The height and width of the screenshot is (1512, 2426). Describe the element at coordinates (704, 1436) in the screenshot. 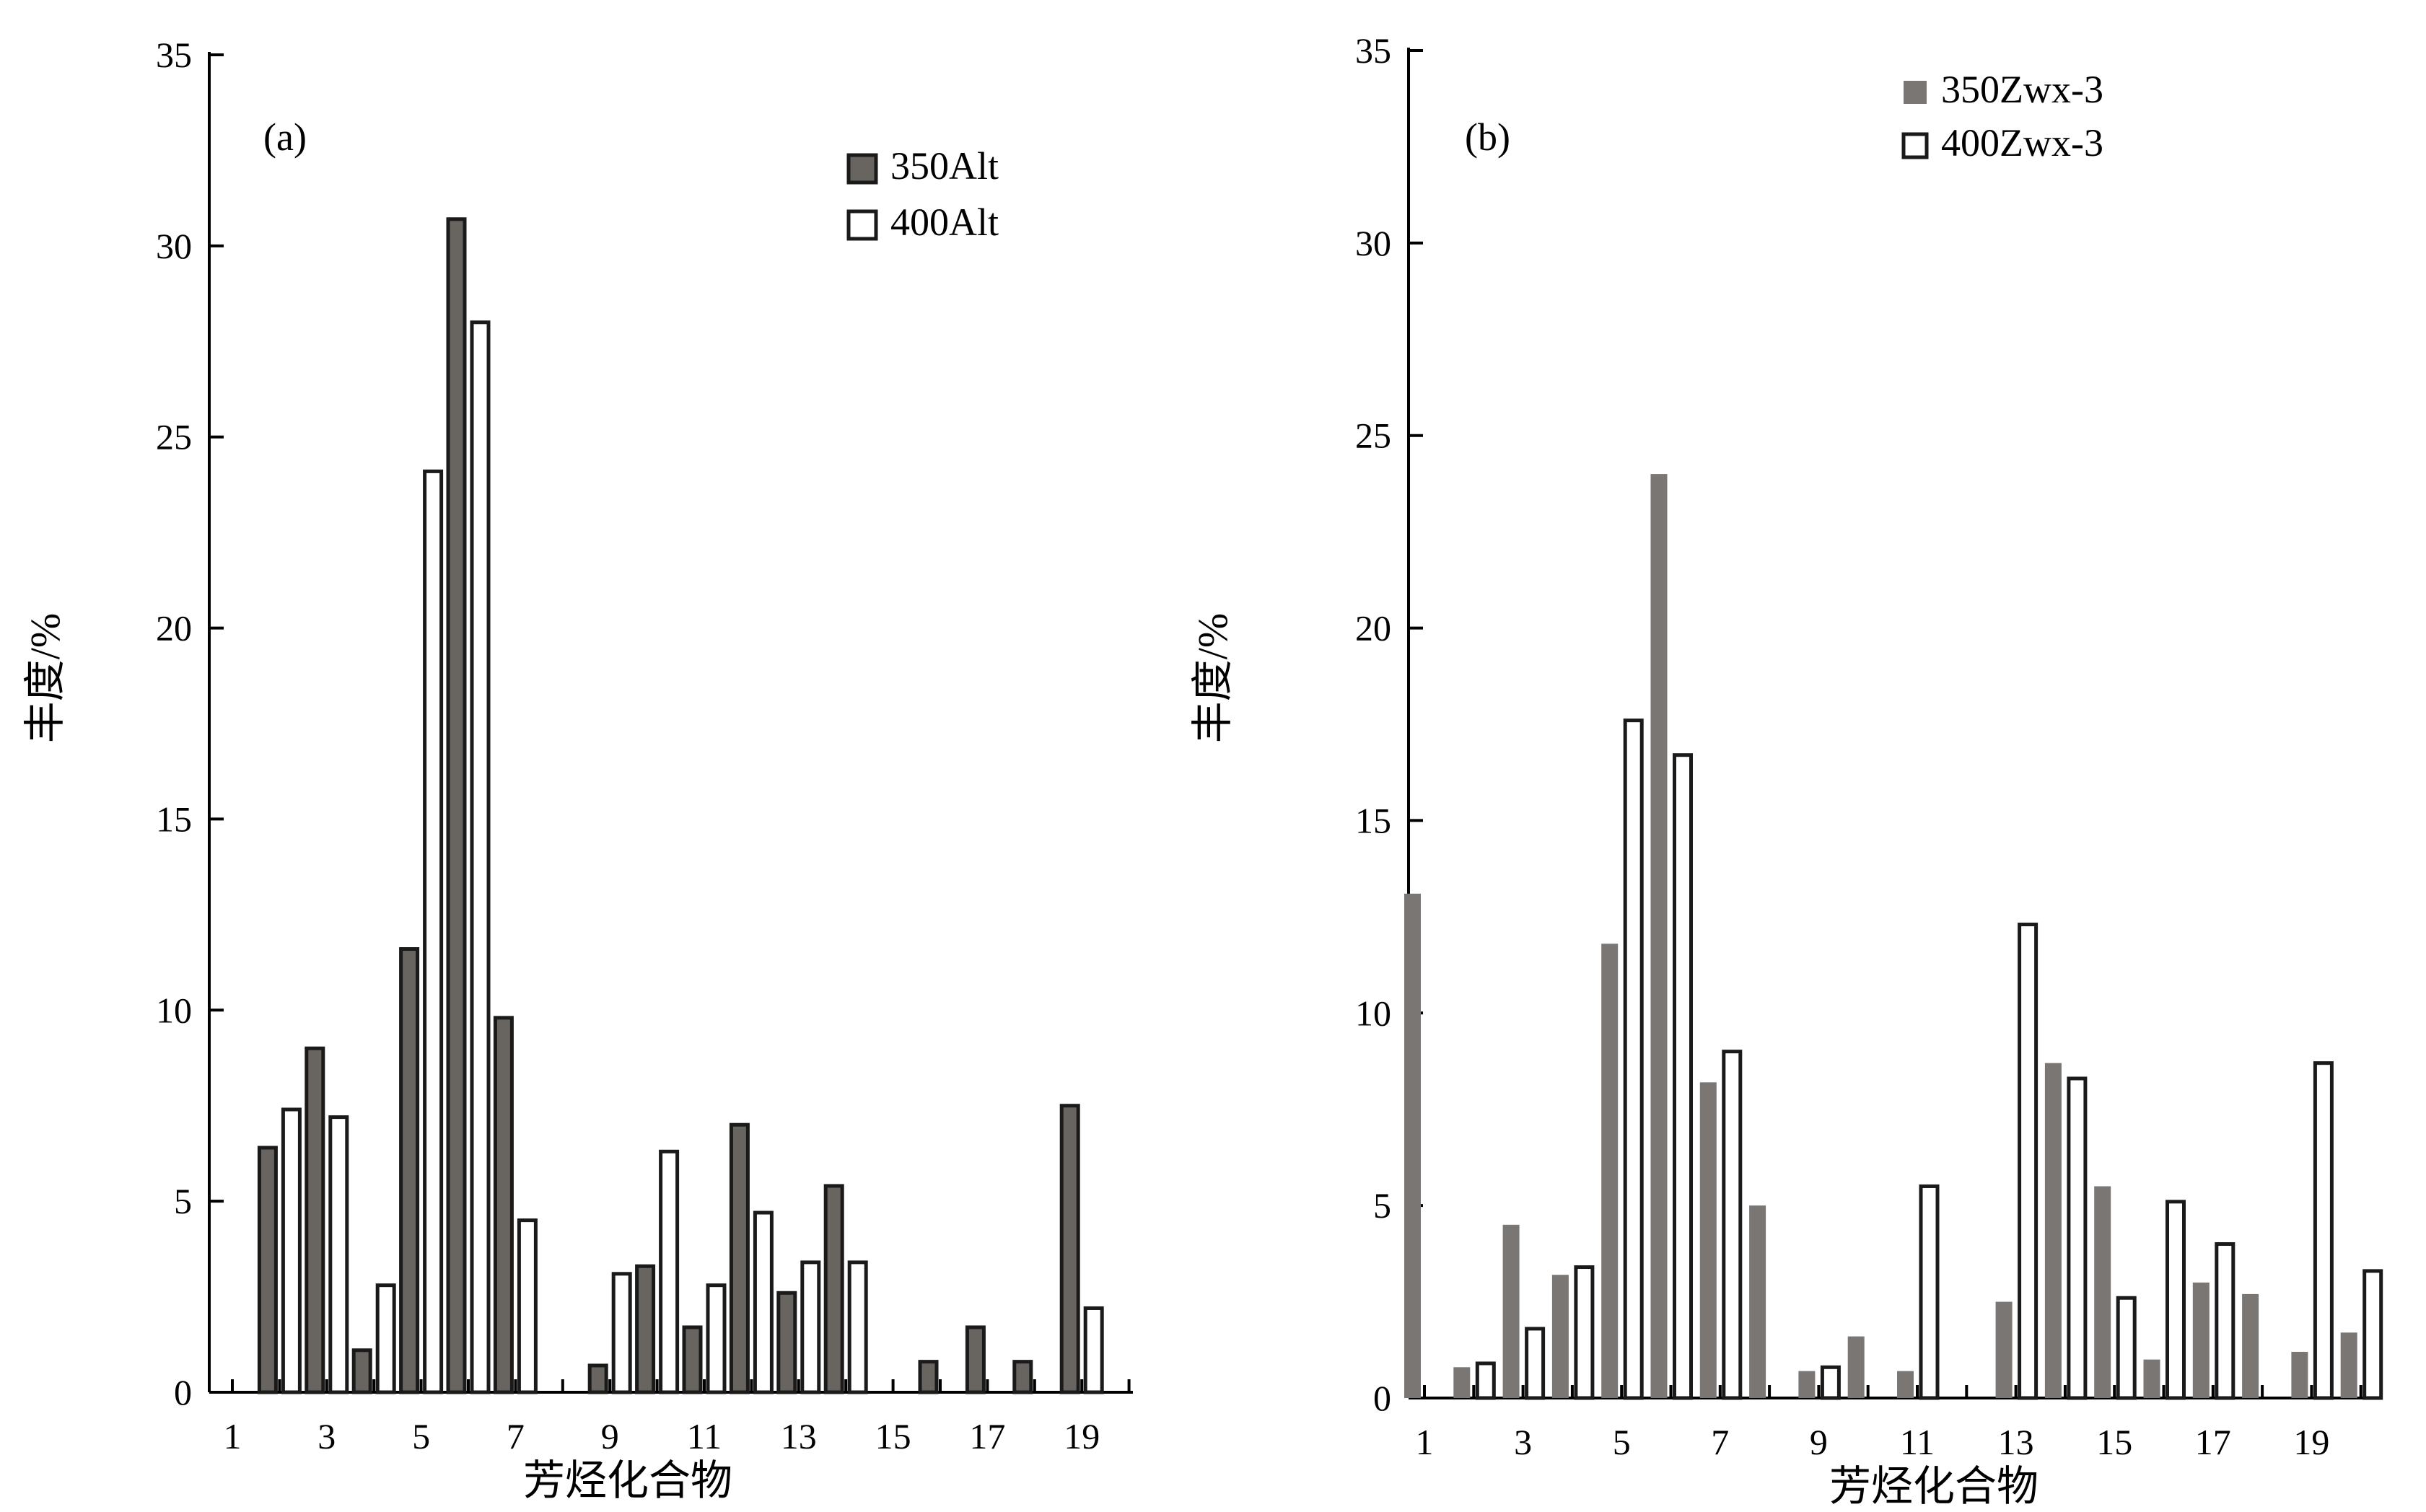

I see `a-x-tick-label-11: 11` at that location.